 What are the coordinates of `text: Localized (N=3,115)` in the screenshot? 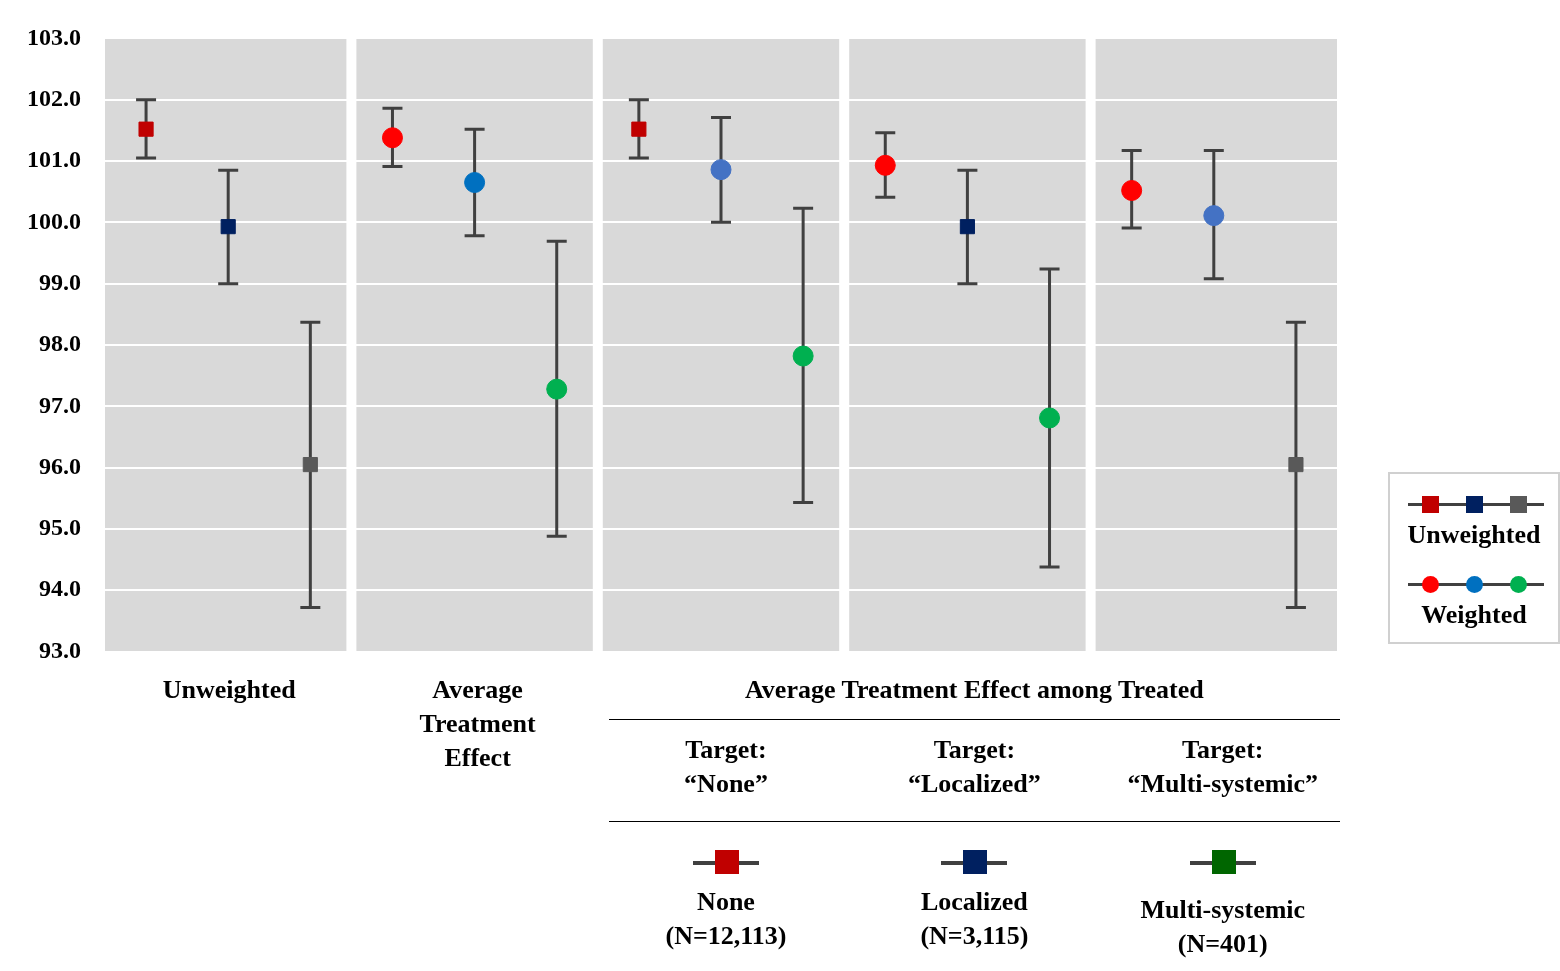 It's located at (974, 919).